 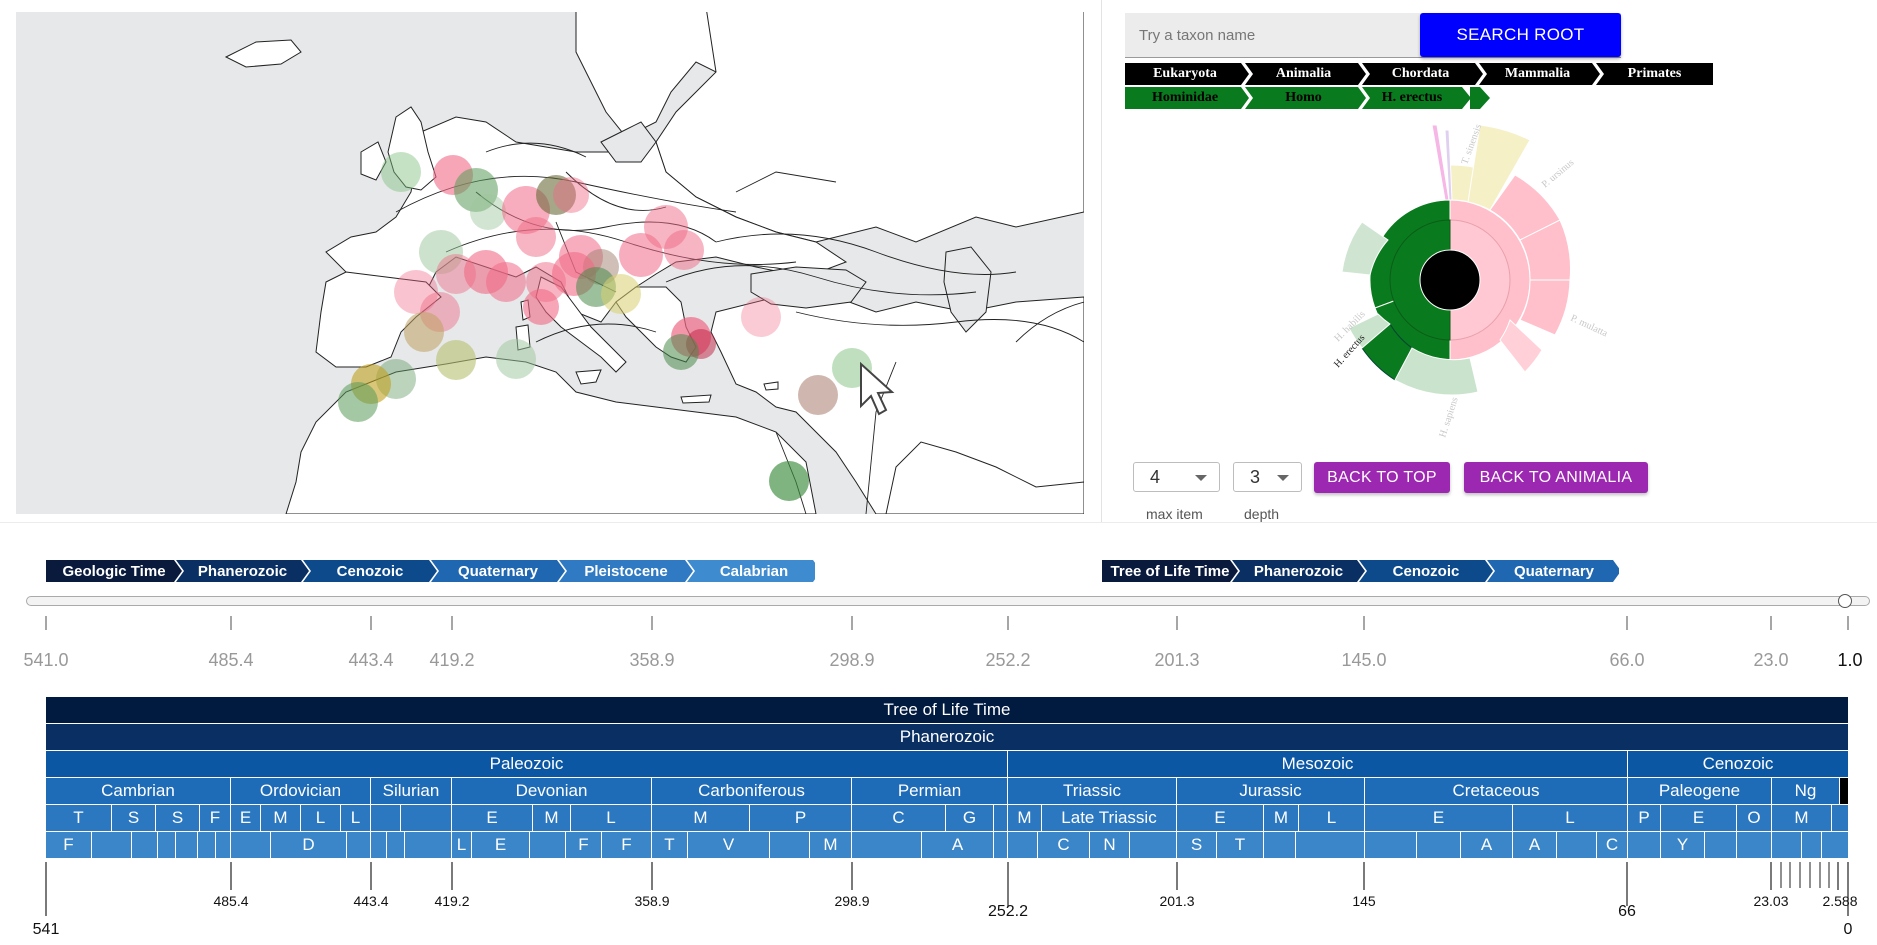 I want to click on strat-stage-cell-s: S, so click(x=1197, y=845).